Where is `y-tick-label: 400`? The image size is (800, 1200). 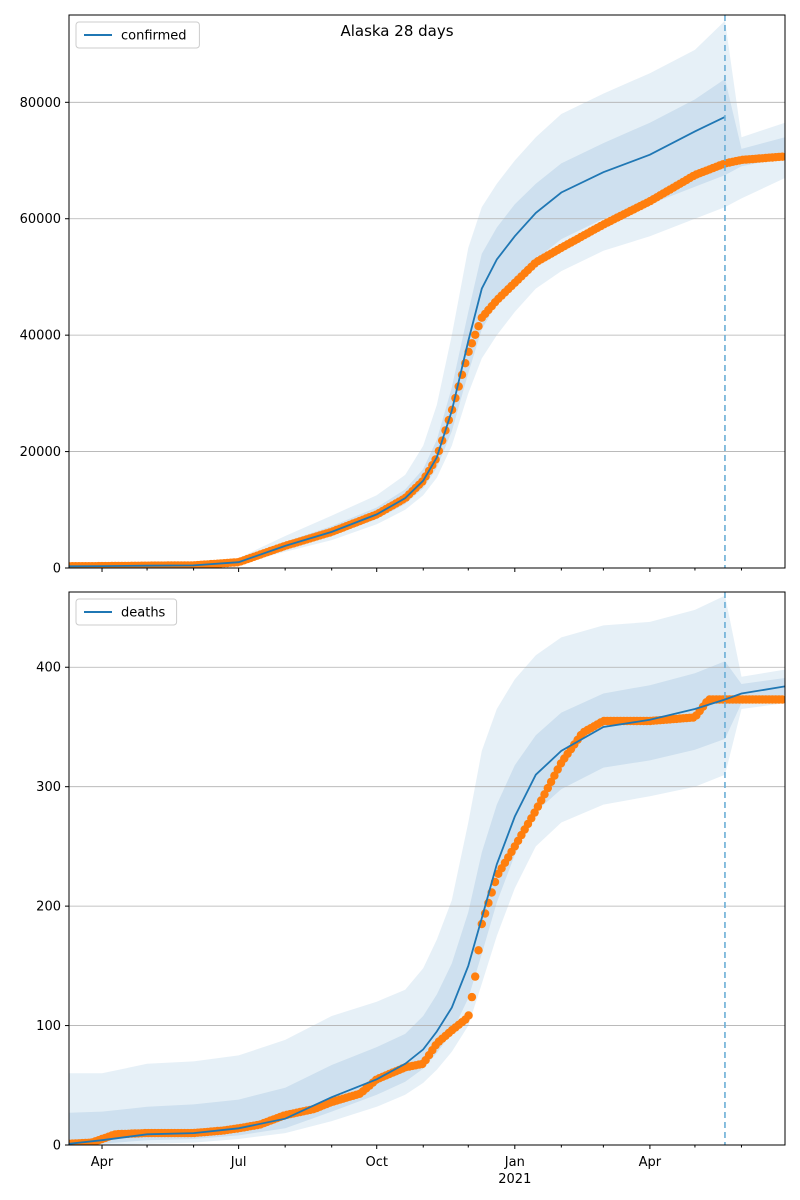
y-tick-label: 400 is located at coordinates (48, 668).